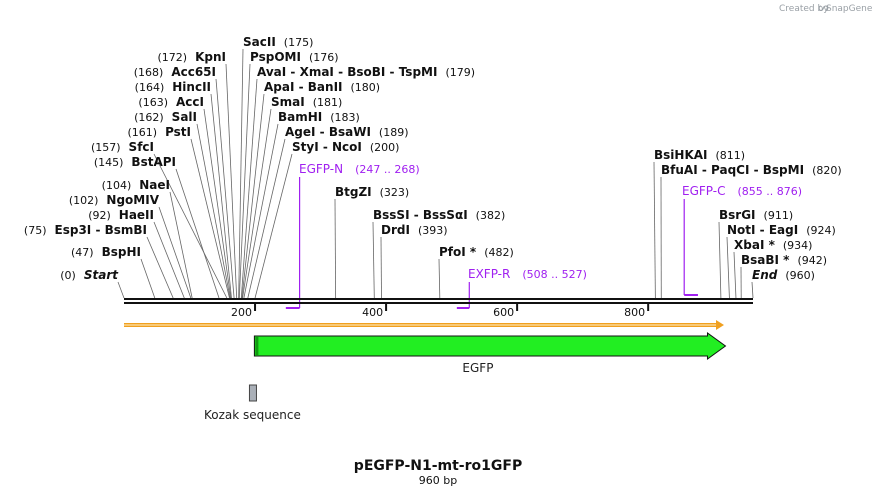 The height and width of the screenshot is (496, 877). What do you see at coordinates (257, 346) in the screenshot?
I see `feature-egfp-start-mark` at bounding box center [257, 346].